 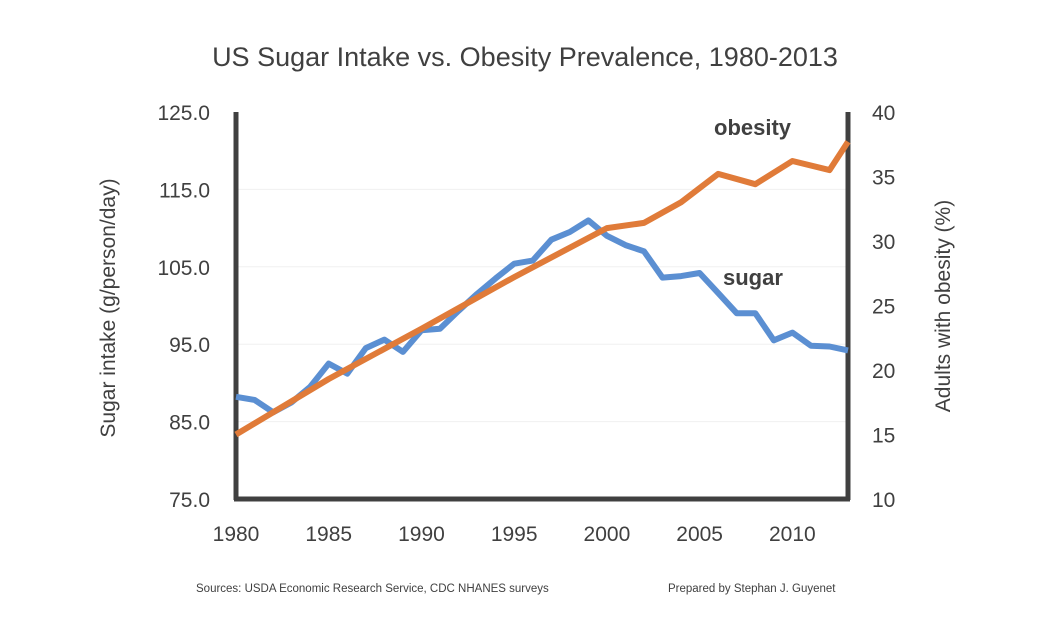 What do you see at coordinates (883, 113) in the screenshot?
I see `right-y-tick-label: 40` at bounding box center [883, 113].